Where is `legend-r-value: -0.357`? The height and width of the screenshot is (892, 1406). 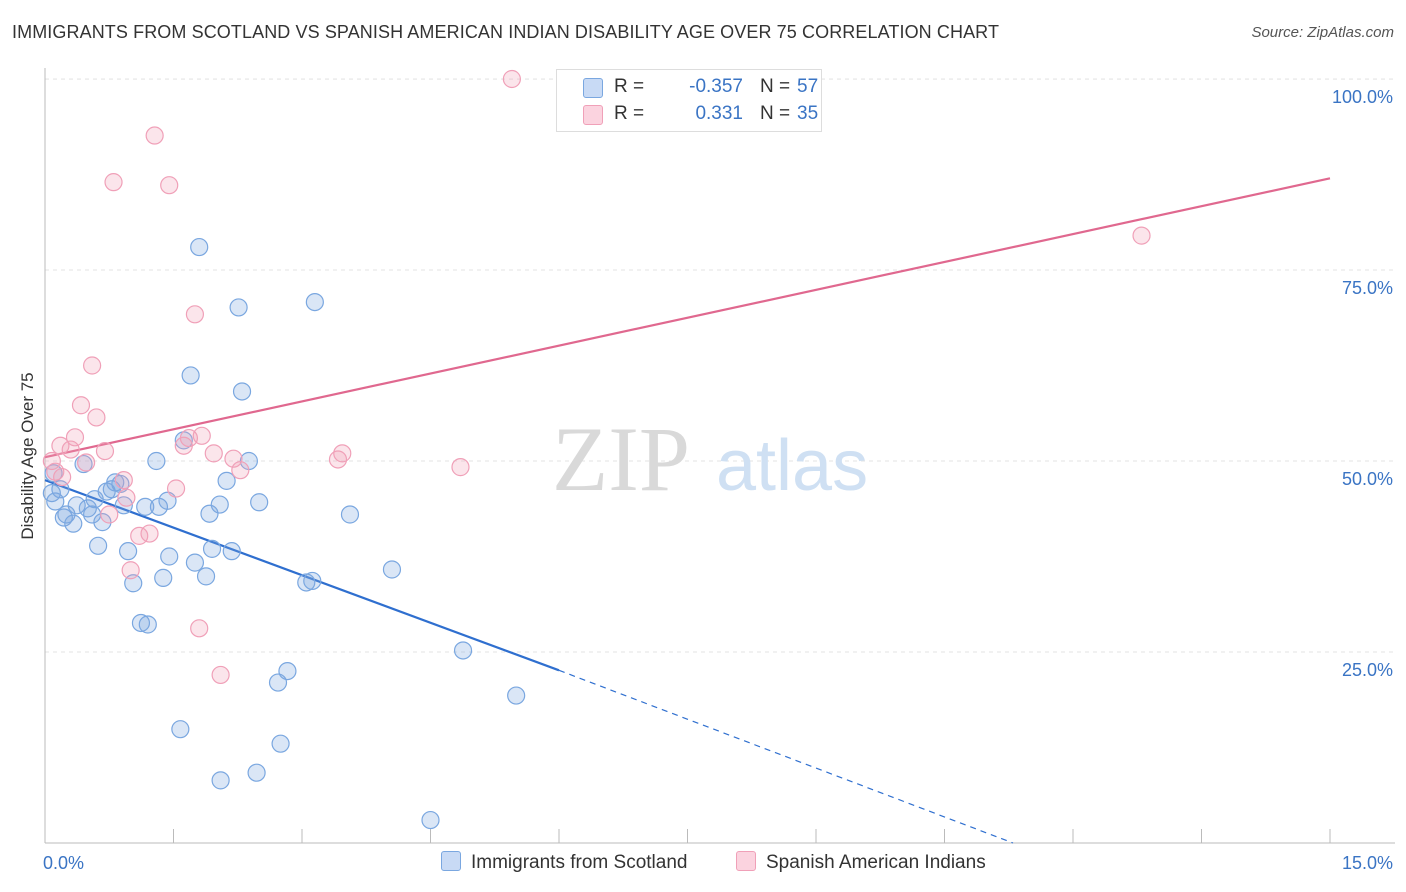 legend-r-value: -0.357 is located at coordinates (716, 86).